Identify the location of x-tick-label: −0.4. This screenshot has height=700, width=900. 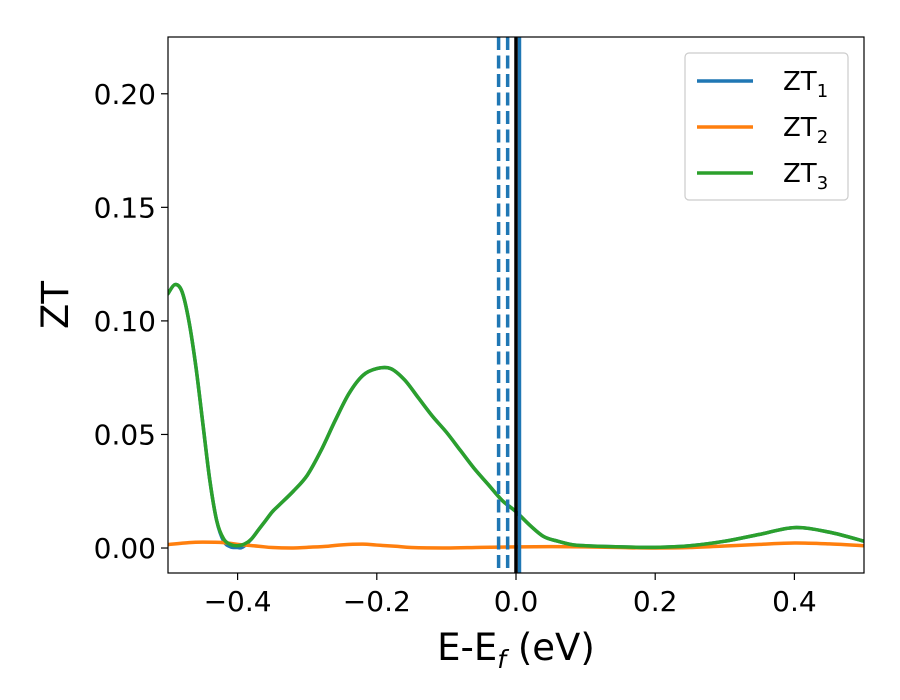
(238, 601).